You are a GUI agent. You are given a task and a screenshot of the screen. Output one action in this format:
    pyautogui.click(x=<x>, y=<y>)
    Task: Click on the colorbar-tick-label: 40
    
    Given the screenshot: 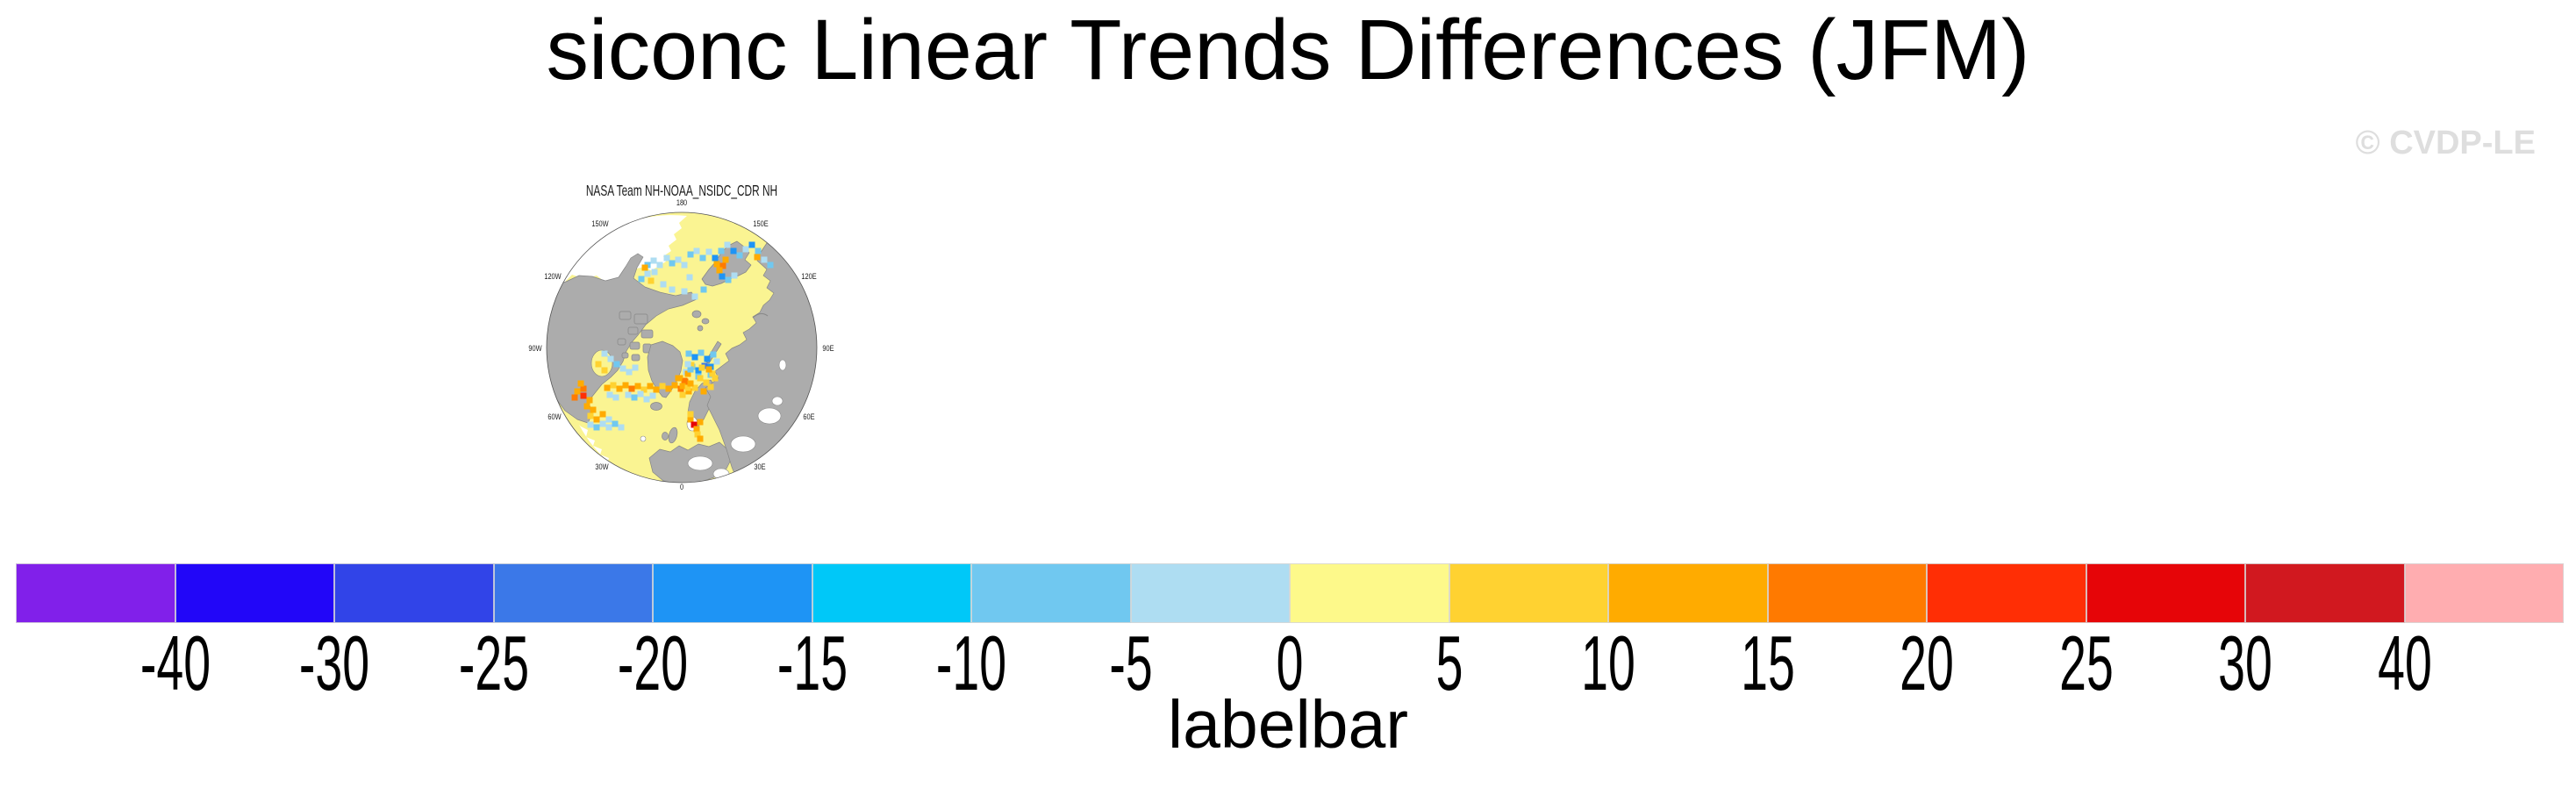 What is the action you would take?
    pyautogui.click(x=2404, y=663)
    